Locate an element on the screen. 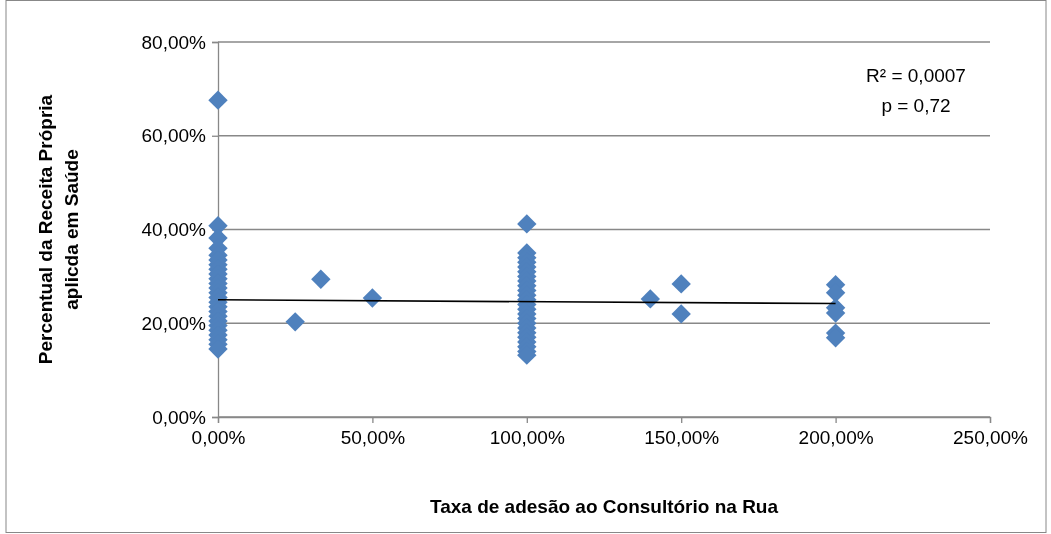 The height and width of the screenshot is (534, 1051). annotation: R² = 0,0007 is located at coordinates (916, 75).